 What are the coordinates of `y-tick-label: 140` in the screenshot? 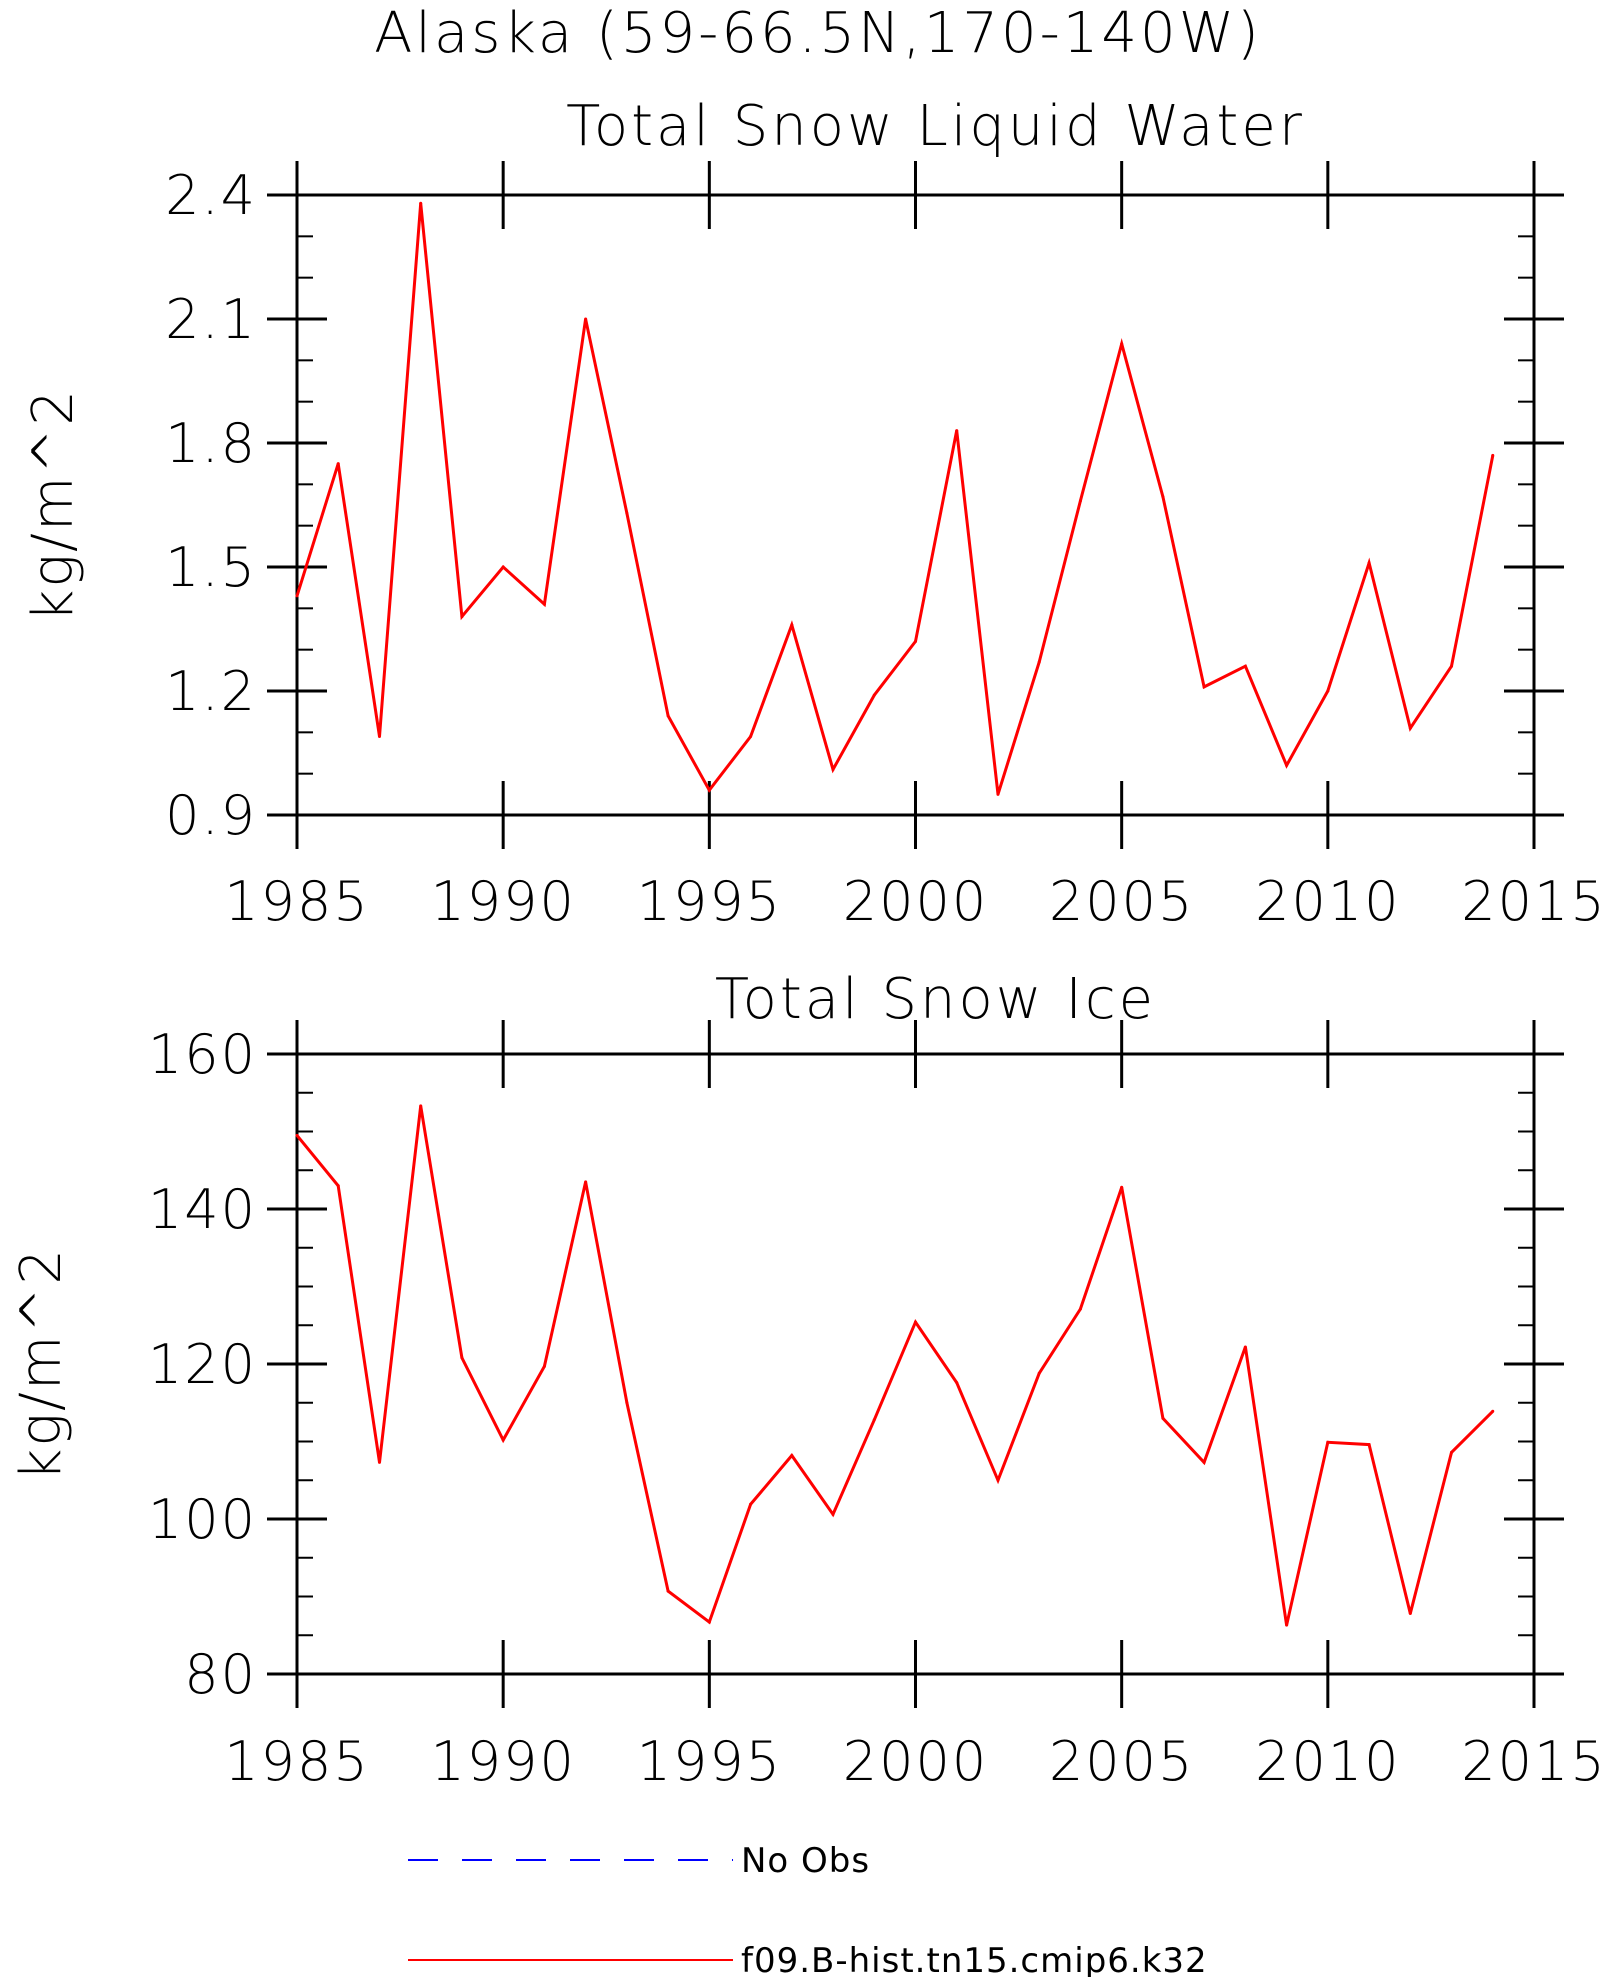 It's located at (202, 1209).